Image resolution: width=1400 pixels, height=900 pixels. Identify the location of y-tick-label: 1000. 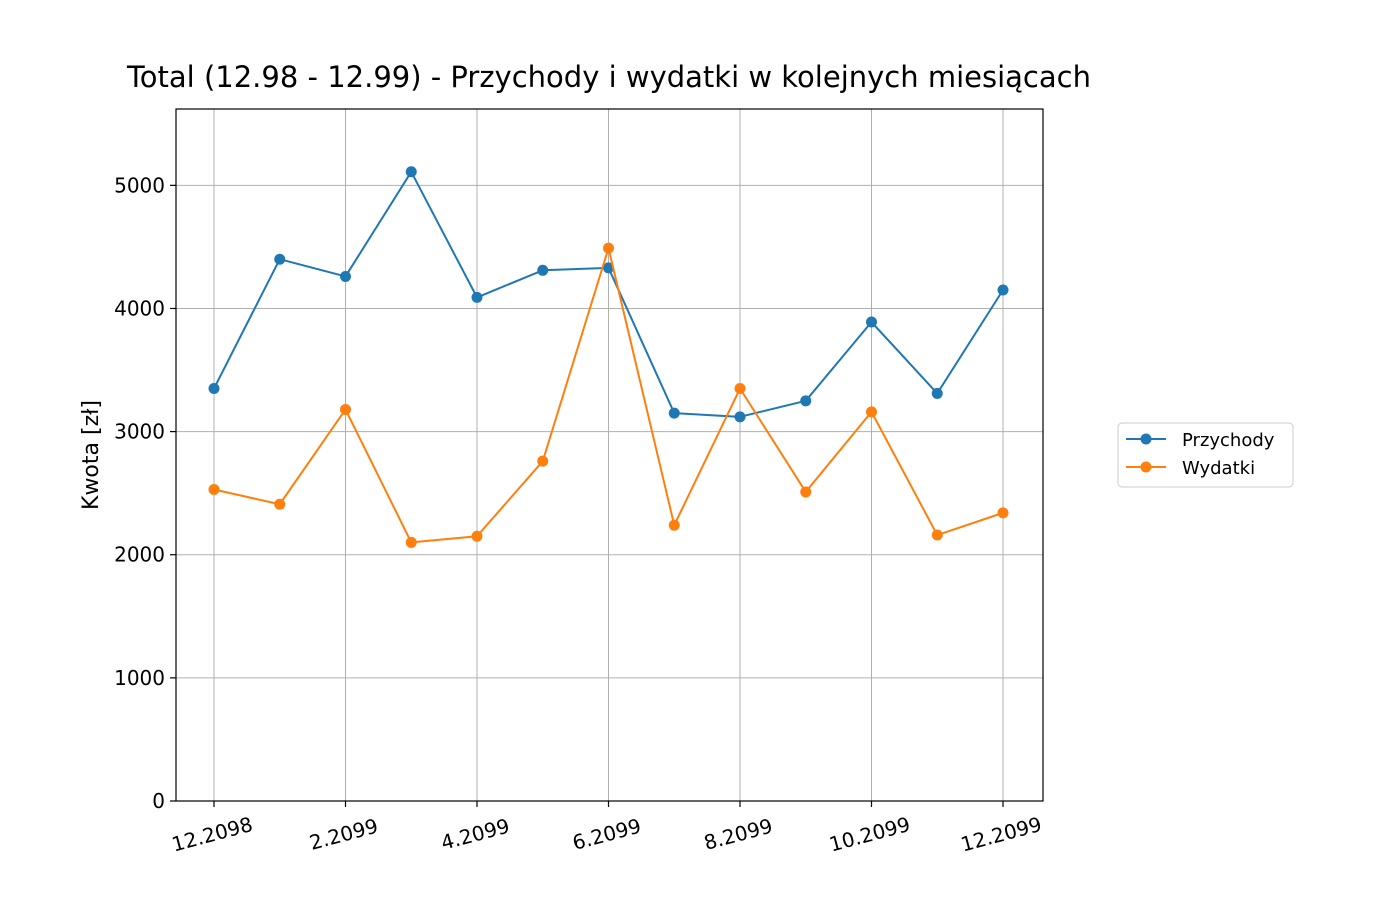
(139, 678).